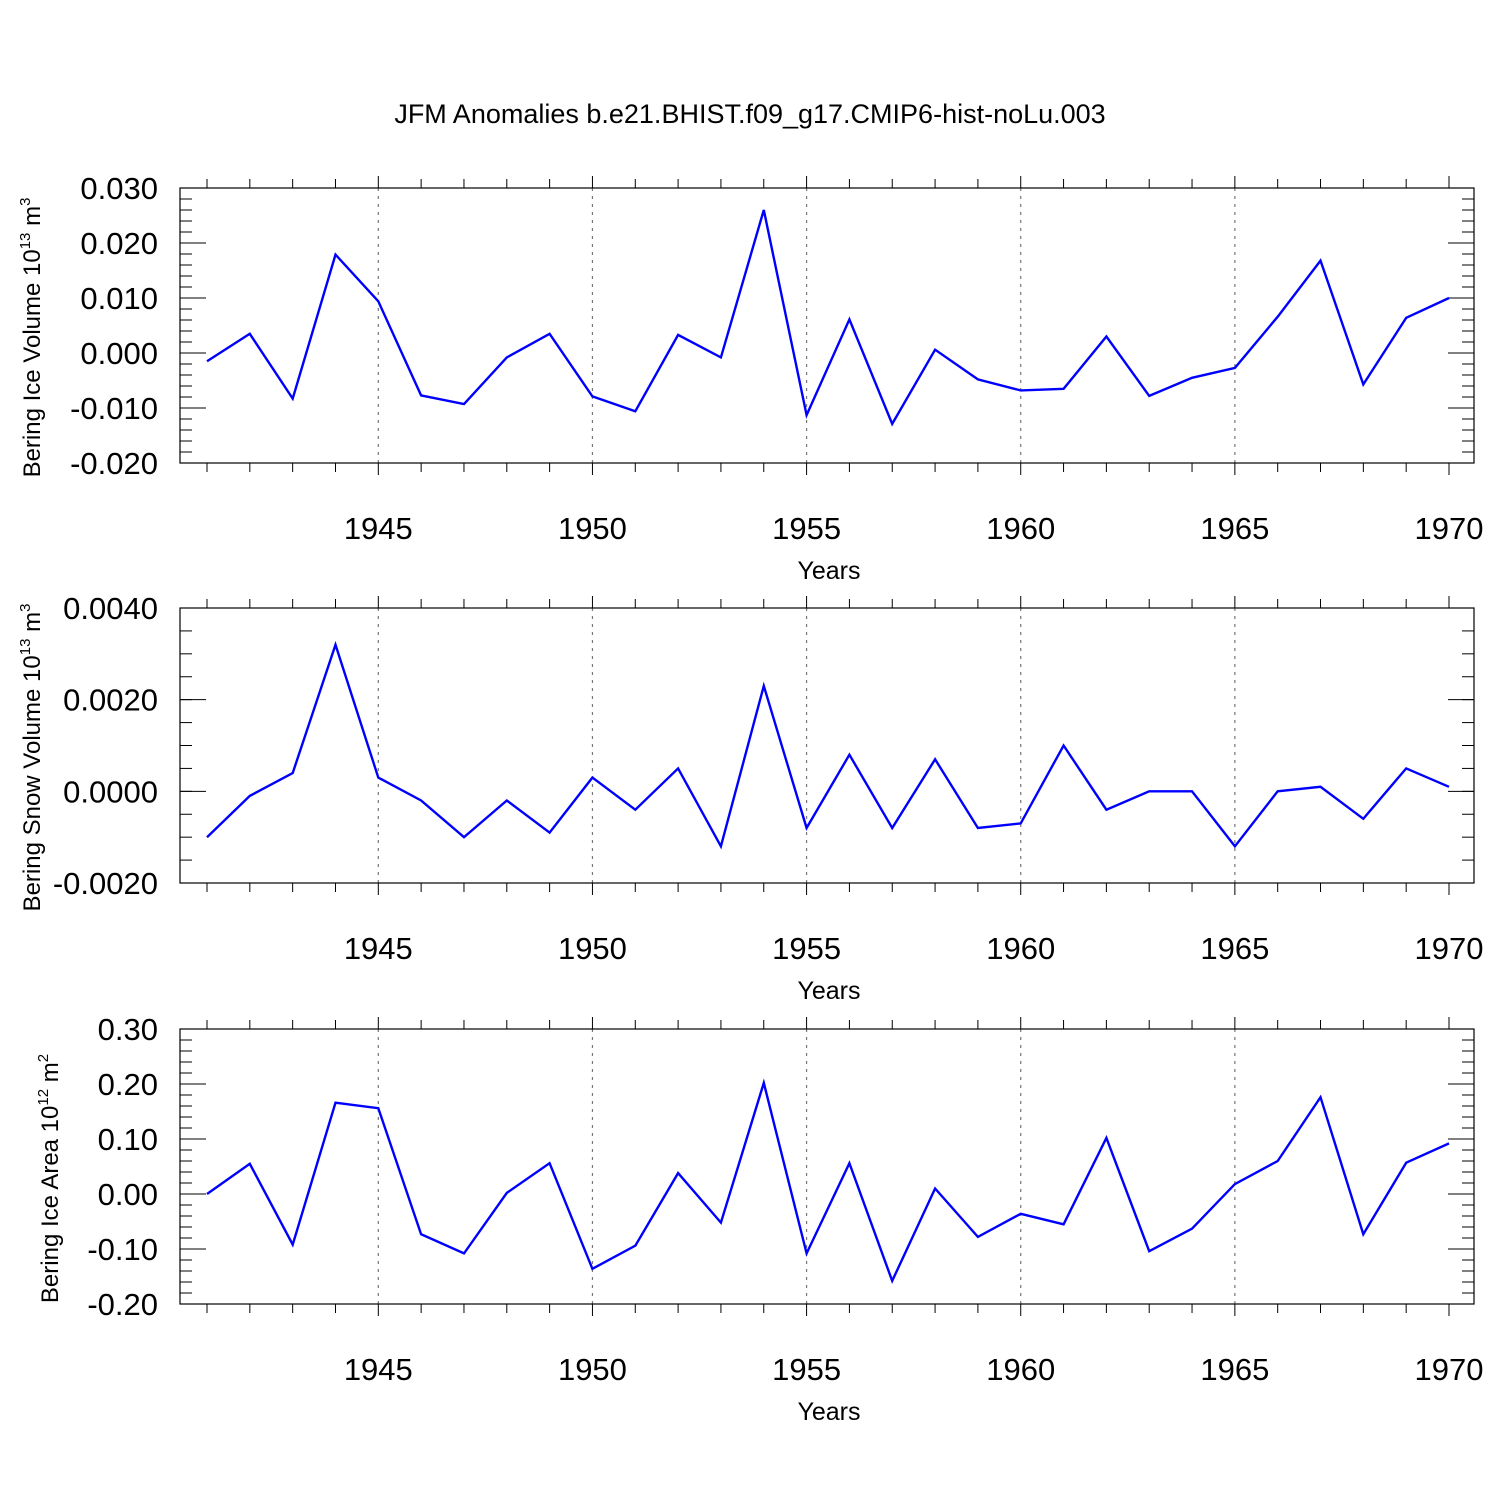  I want to click on y-tick-label: 0.0020, so click(110, 700).